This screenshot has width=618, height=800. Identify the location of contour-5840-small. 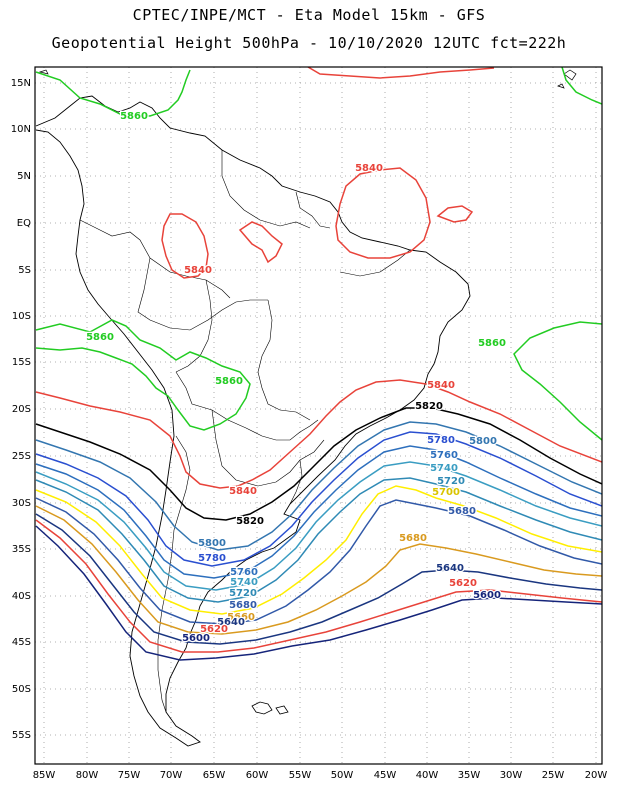
(356, 234).